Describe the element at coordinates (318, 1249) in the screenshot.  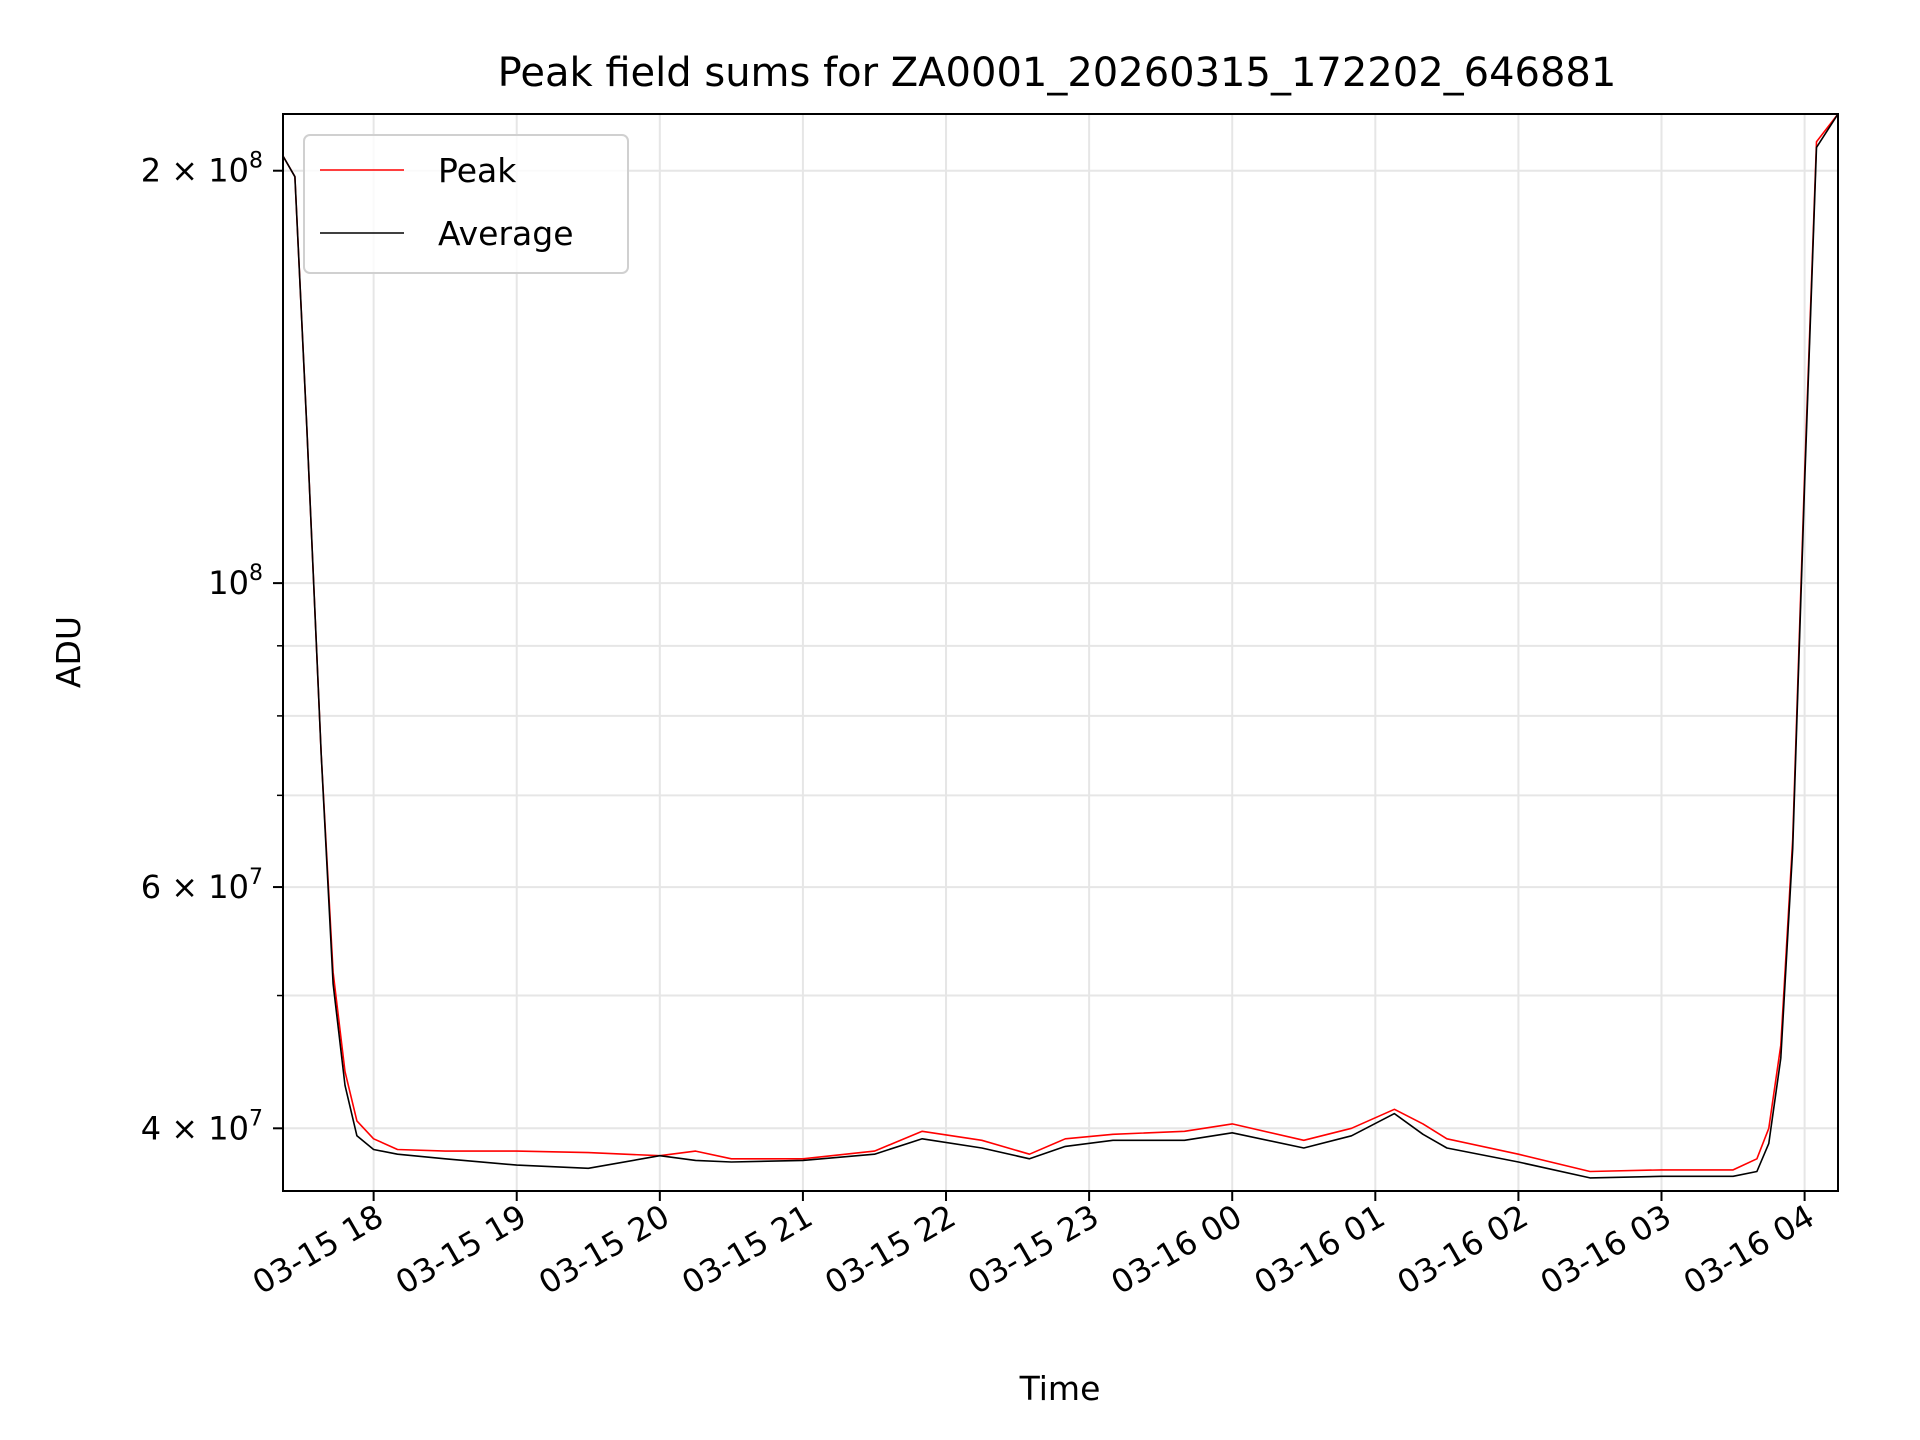
I see `x-tick-label: 03-15 18` at that location.